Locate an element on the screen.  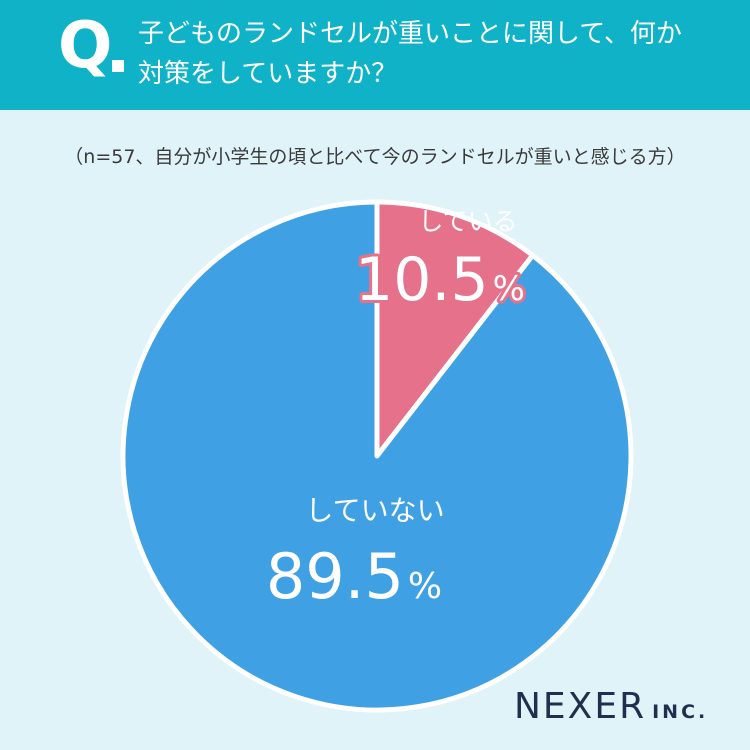
q-dot-shape is located at coordinates (118, 66).